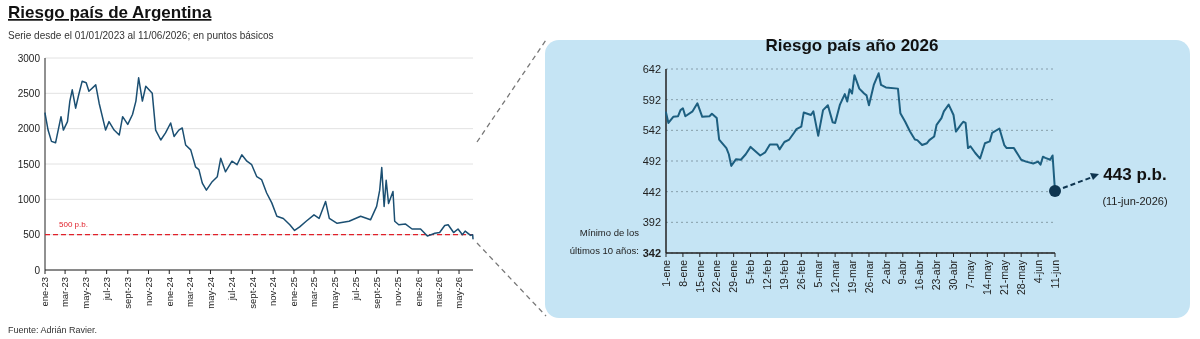  What do you see at coordinates (800, 274) in the screenshot?
I see `x-tick-label: 26-feb` at bounding box center [800, 274].